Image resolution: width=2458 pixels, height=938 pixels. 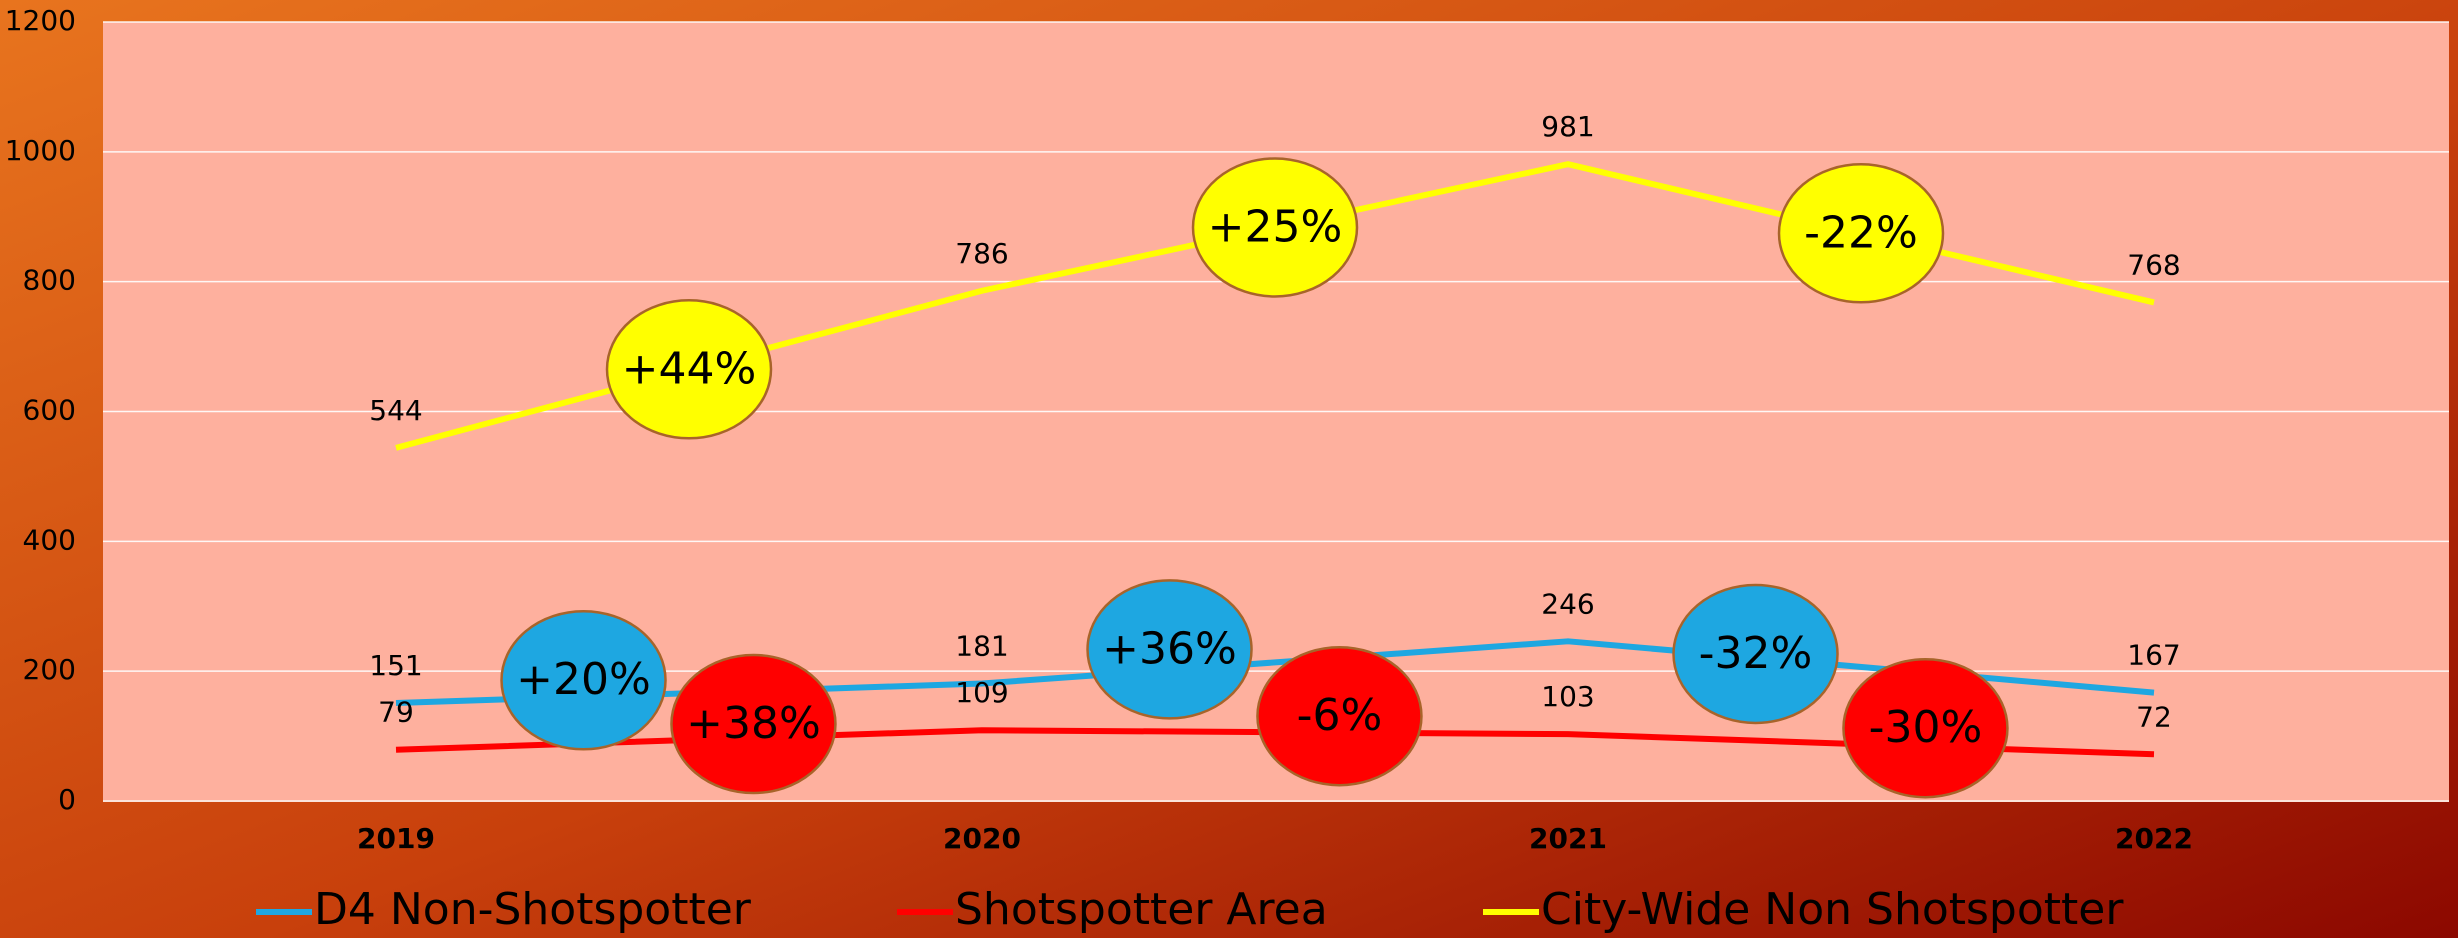 I want to click on change-label: +20%, so click(x=583, y=679).